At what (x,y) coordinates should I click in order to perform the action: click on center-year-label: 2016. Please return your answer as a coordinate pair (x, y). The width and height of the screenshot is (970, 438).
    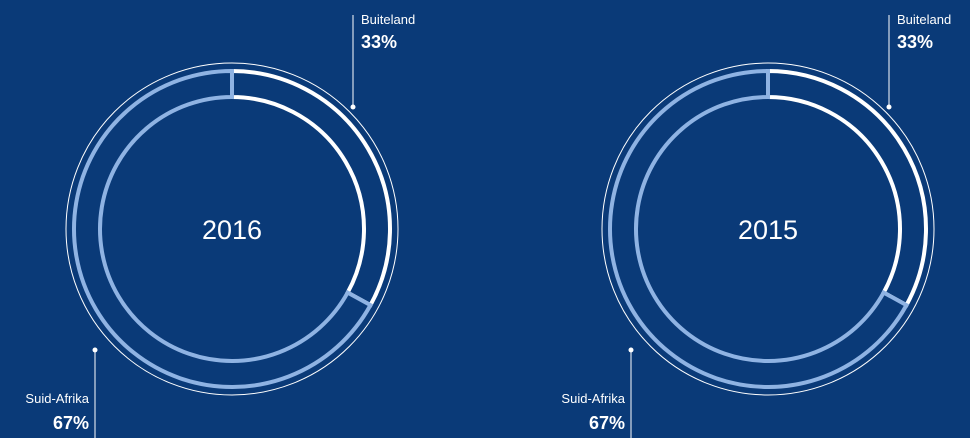
    Looking at the image, I should click on (232, 230).